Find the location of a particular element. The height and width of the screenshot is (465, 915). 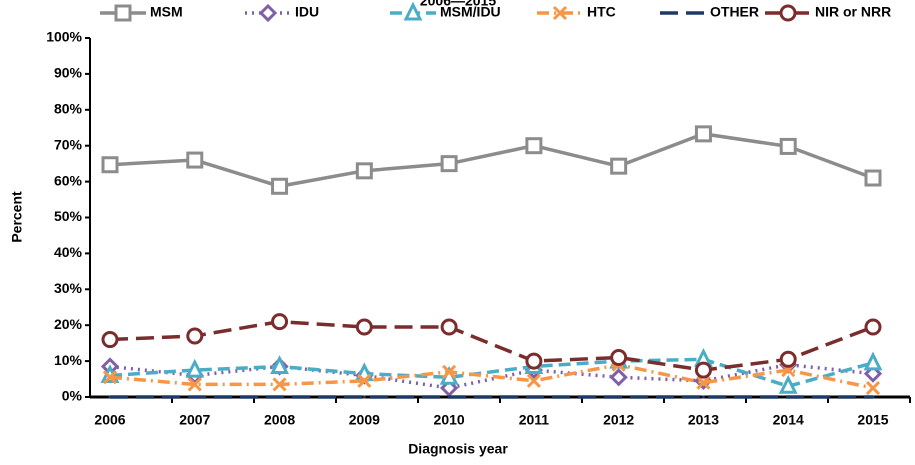

legend-label: NIR or NRR is located at coordinates (853, 12).